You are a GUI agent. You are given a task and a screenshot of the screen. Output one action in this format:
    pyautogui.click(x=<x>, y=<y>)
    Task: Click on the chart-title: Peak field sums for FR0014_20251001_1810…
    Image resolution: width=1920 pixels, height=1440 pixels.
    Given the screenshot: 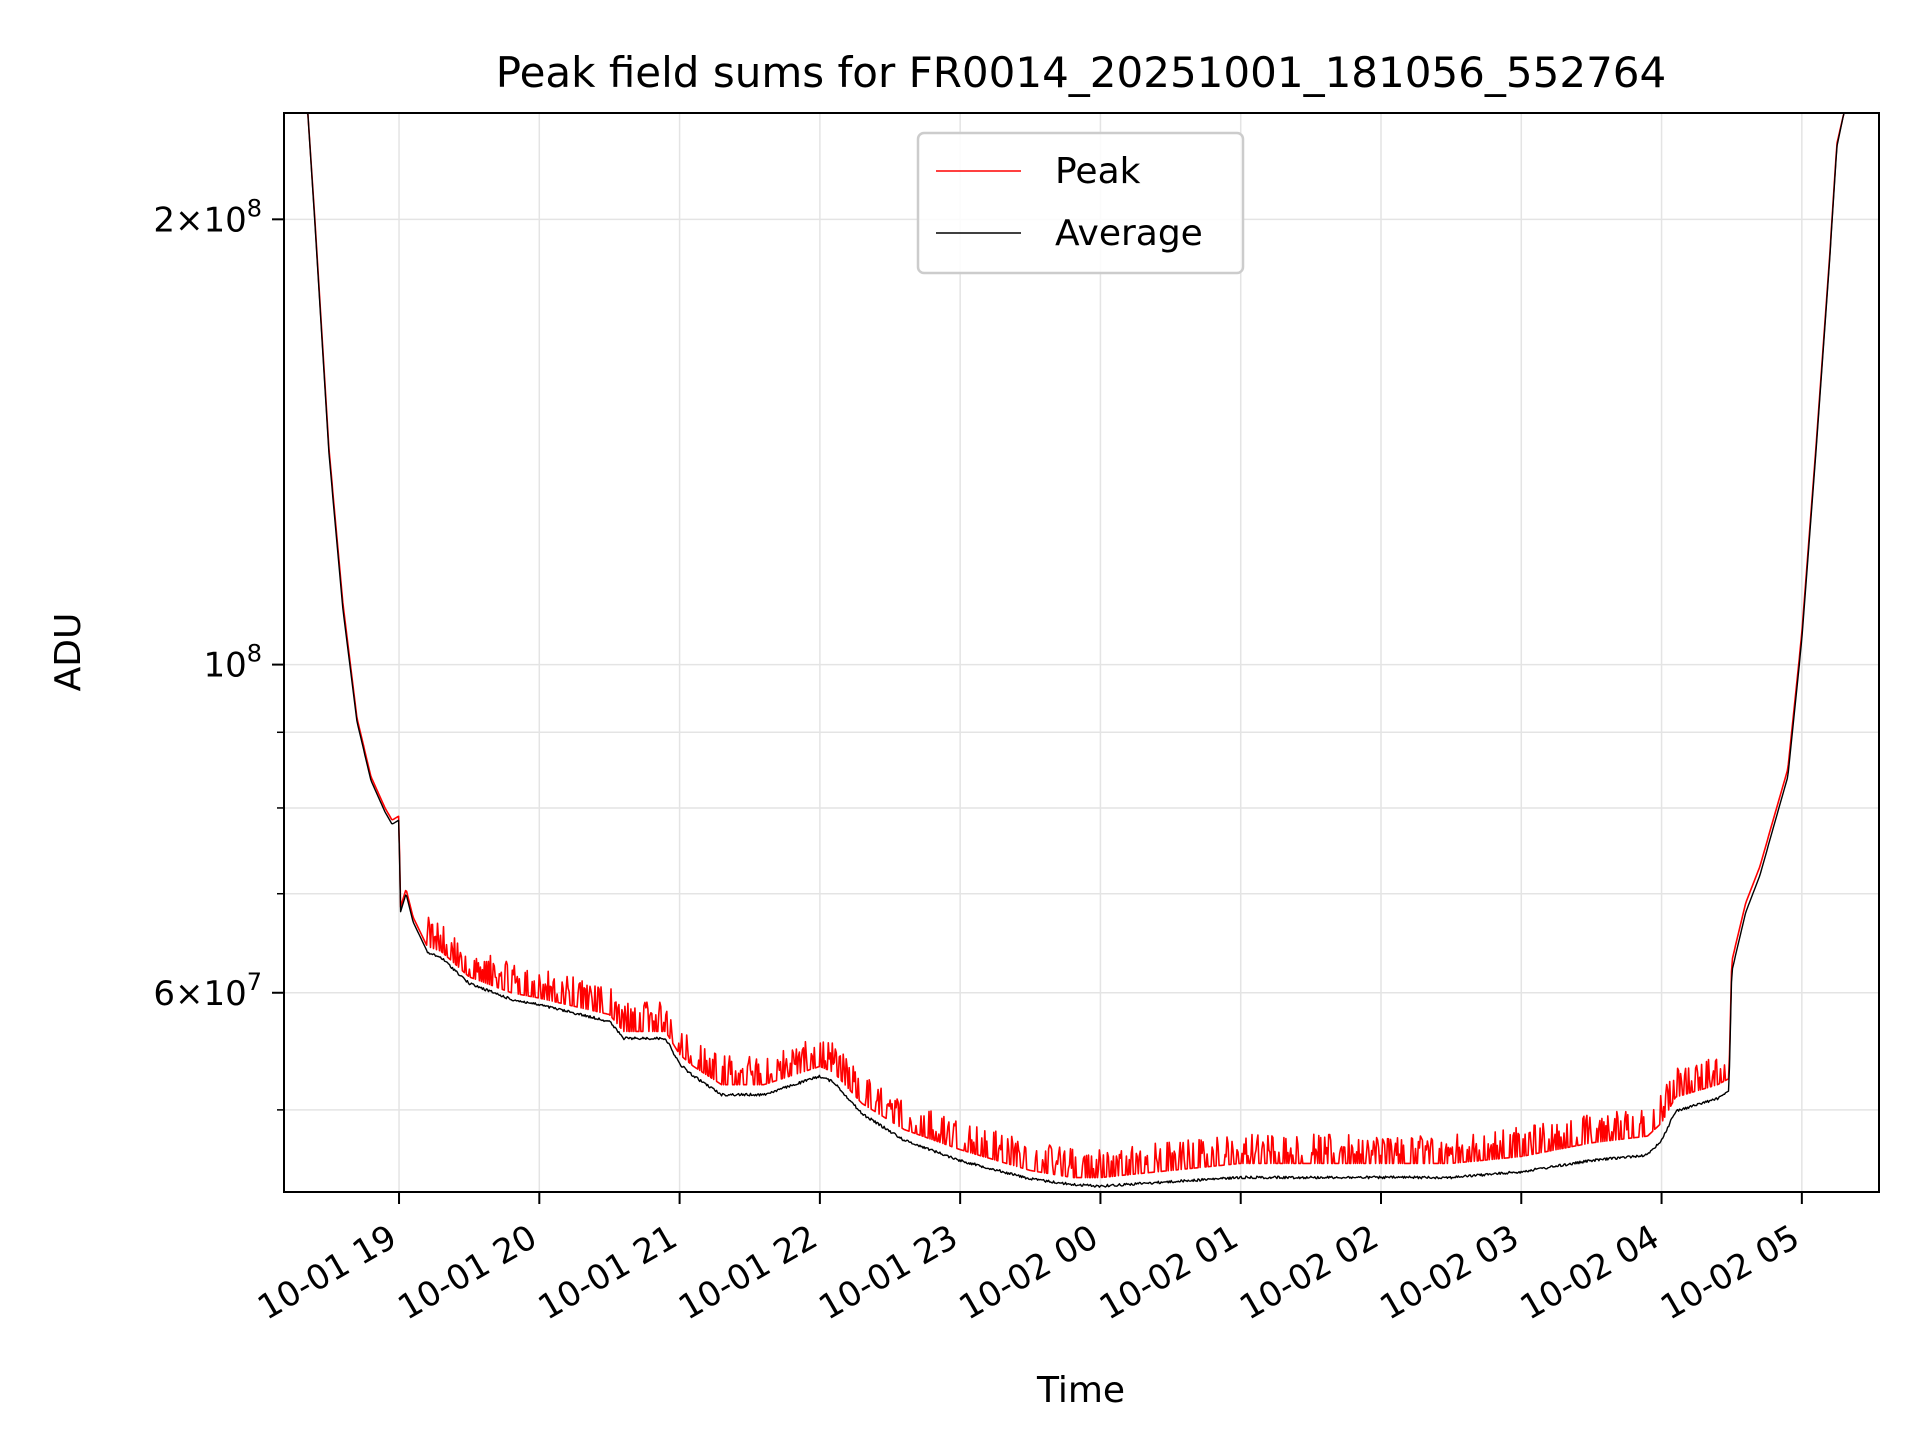 What is the action you would take?
    pyautogui.click(x=1081, y=72)
    